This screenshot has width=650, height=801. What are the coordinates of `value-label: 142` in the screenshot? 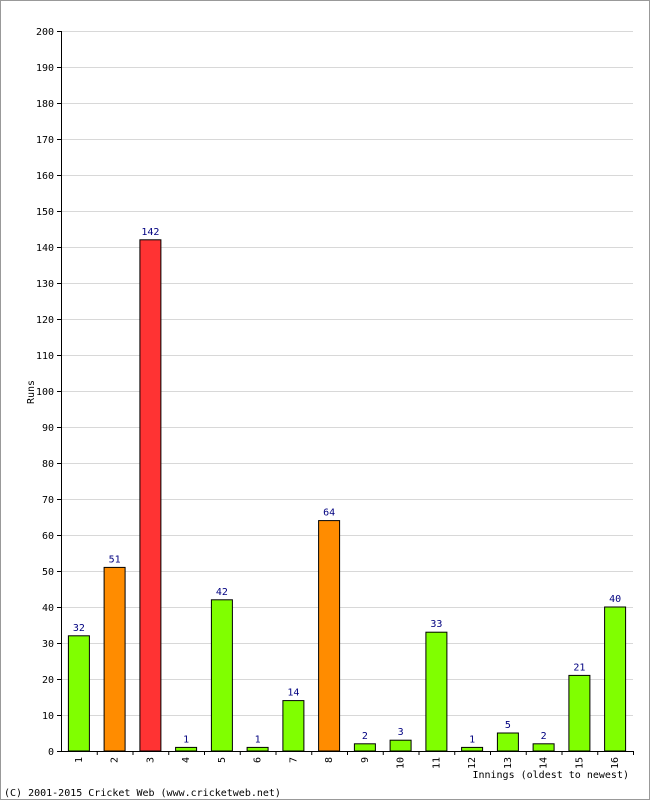 It's located at (150, 232).